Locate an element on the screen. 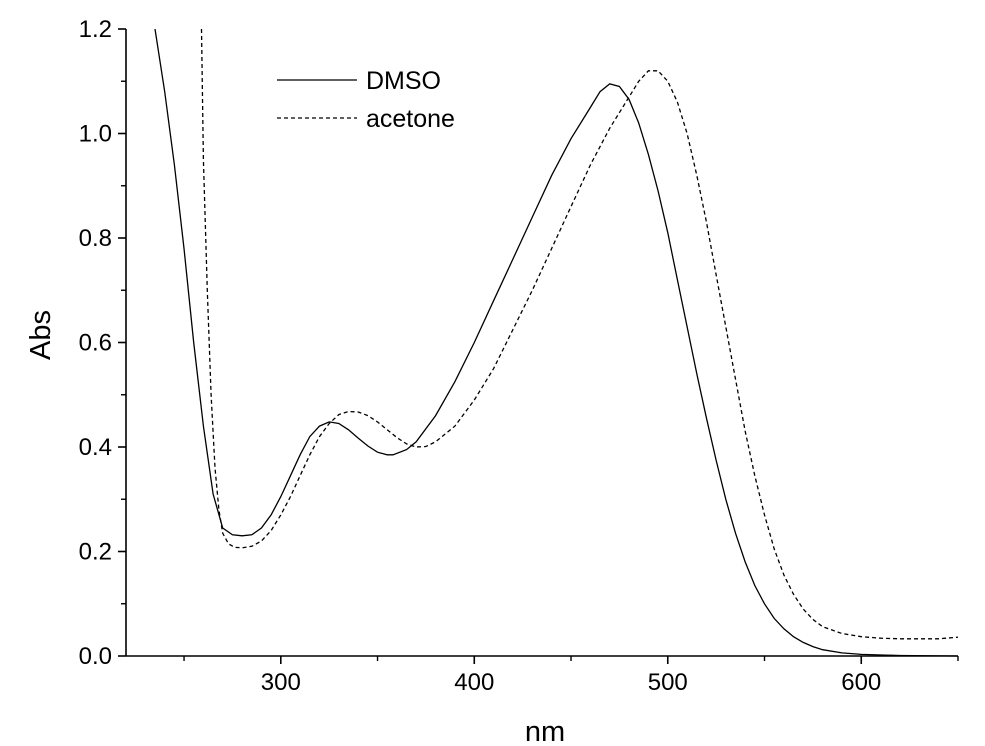 The width and height of the screenshot is (985, 746). x-tick-label: 600 is located at coordinates (861, 682).